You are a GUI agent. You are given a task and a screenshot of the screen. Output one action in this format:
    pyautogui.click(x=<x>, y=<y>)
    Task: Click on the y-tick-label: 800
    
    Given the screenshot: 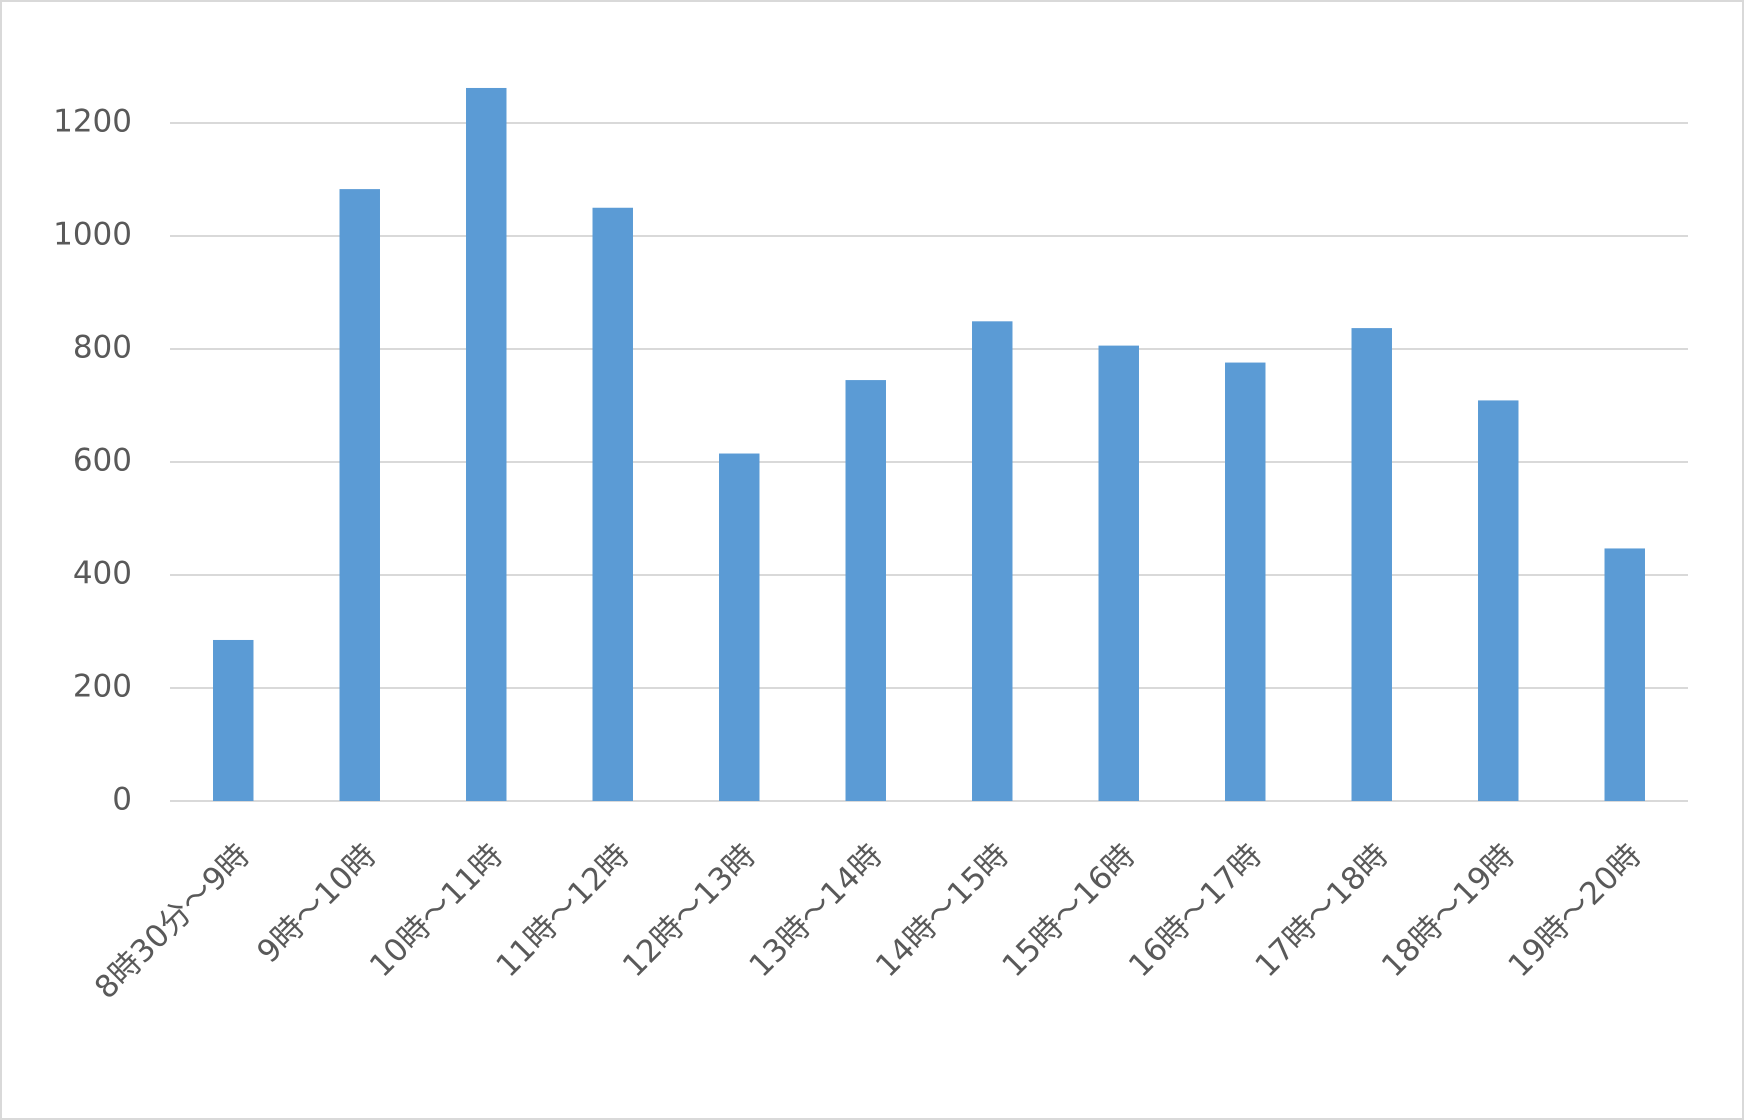 What is the action you would take?
    pyautogui.click(x=102, y=348)
    